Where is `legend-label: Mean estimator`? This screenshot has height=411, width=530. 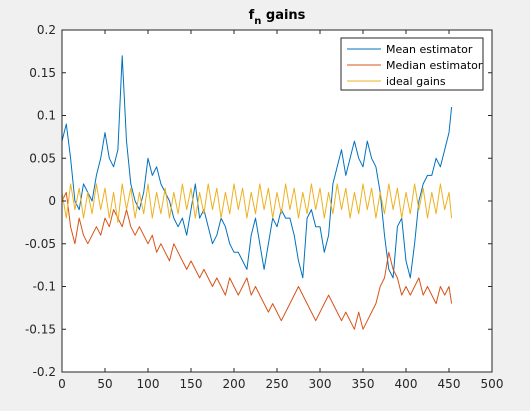
legend-label: Mean estimator is located at coordinates (429, 49).